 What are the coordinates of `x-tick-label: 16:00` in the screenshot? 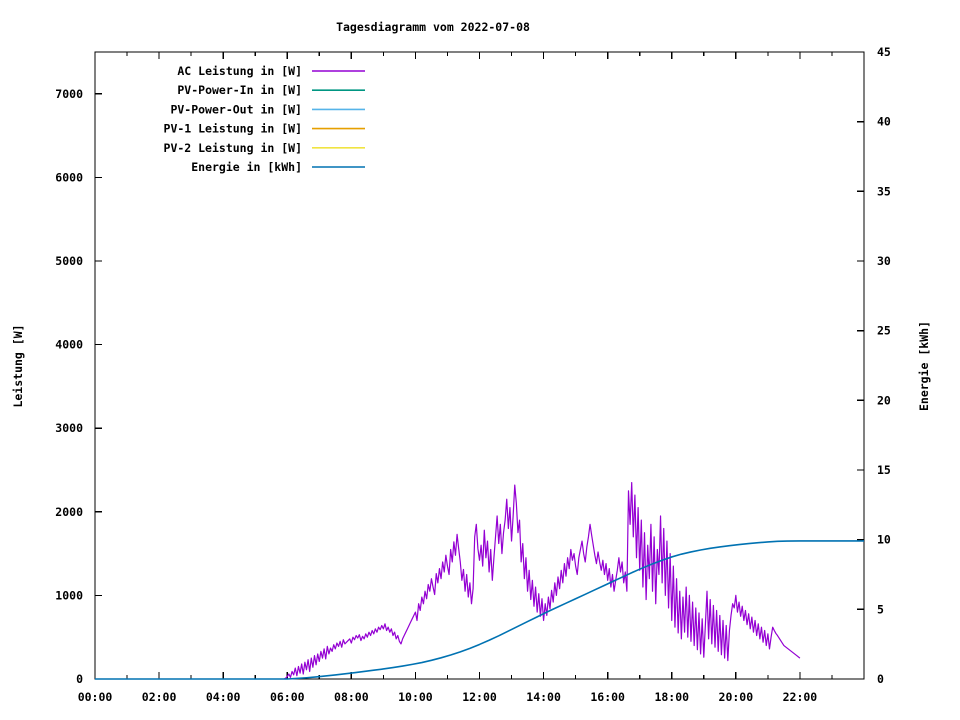 It's located at (607, 697).